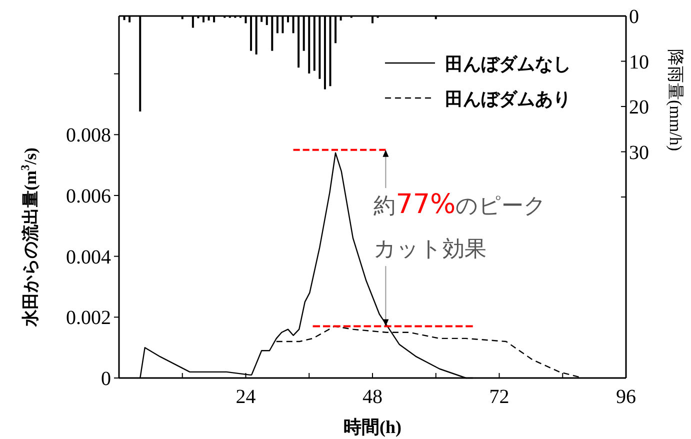  What do you see at coordinates (373, 427) in the screenshot?
I see `x-axis-title: 時間(h)` at bounding box center [373, 427].